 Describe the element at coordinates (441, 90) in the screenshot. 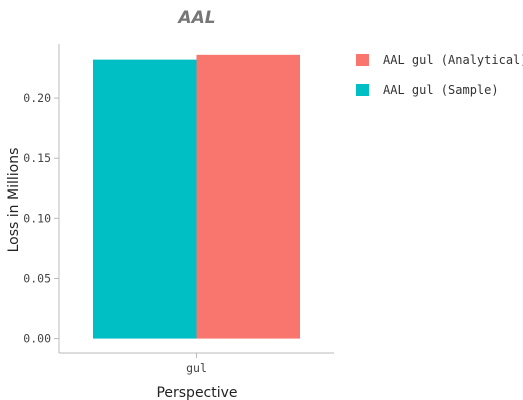

I see `legend-entry: AAL gul (Sample)` at that location.